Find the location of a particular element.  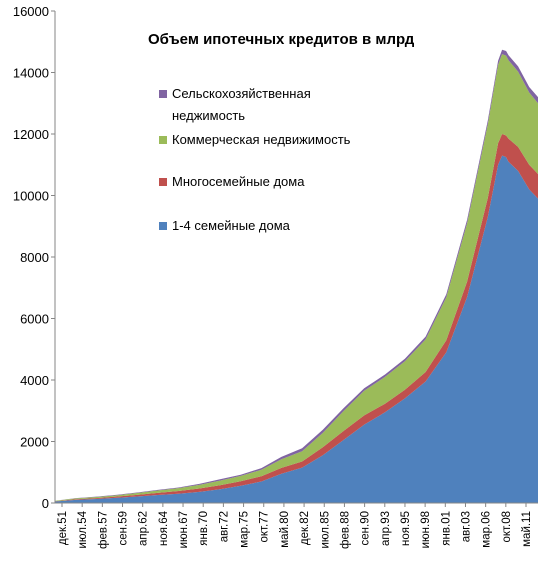

x-tick-label: июн.98 is located at coordinates (426, 529).